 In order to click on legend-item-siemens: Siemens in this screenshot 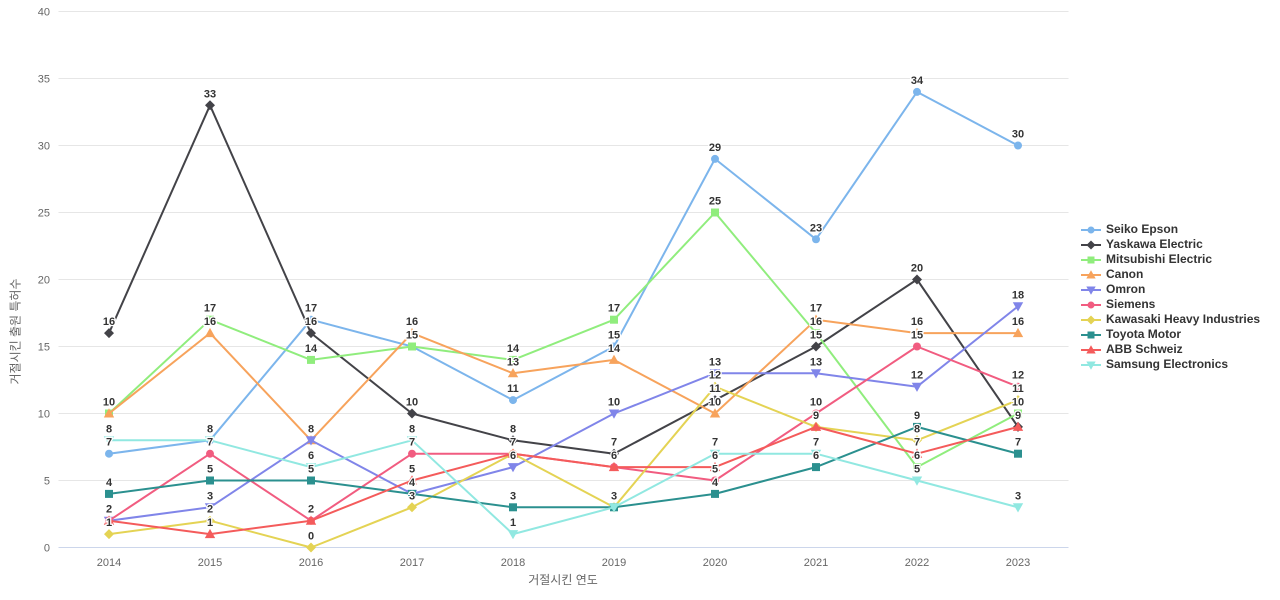, I will do `click(1170, 304)`.